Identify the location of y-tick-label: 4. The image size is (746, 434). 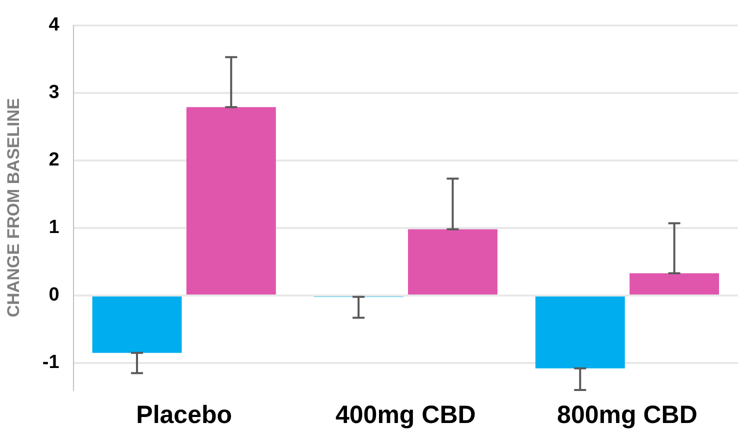
(54, 25).